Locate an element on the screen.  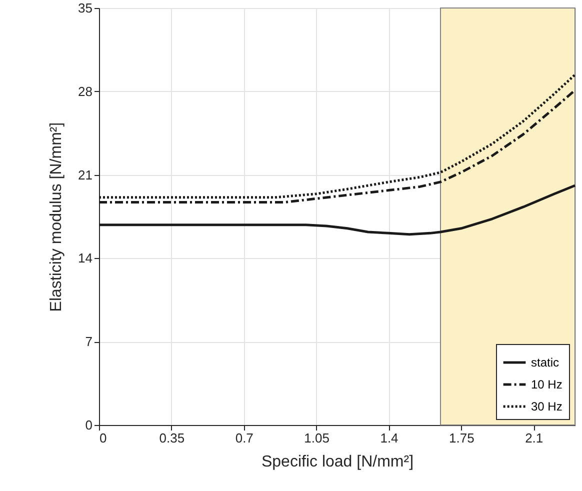
x-tick-label: 2.1 is located at coordinates (534, 438).